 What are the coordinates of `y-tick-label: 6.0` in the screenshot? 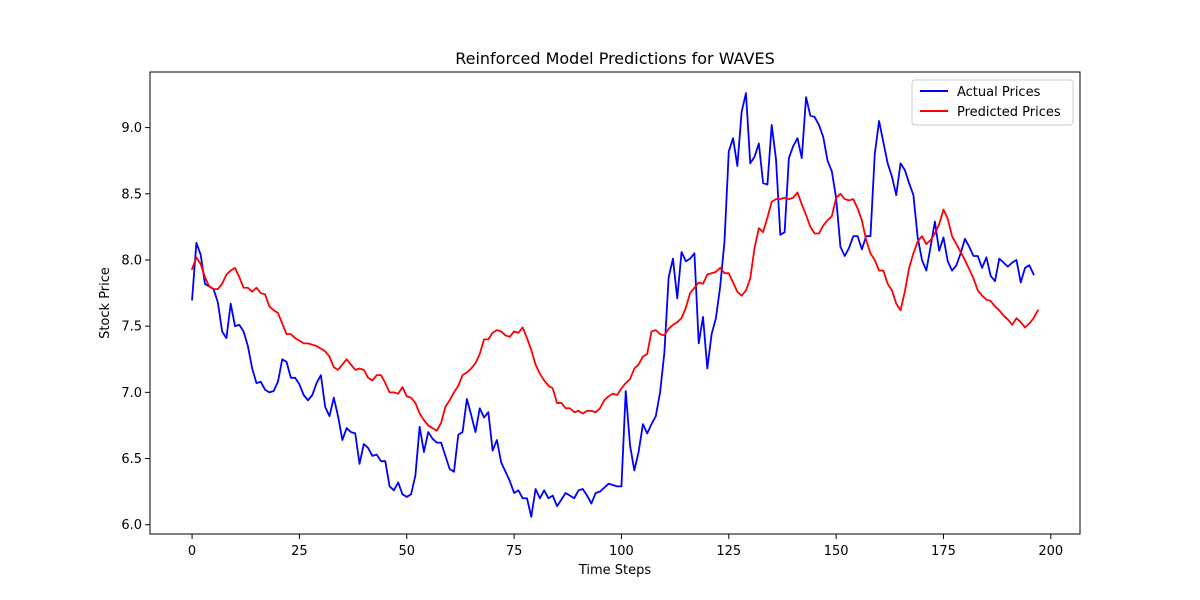 It's located at (131, 525).